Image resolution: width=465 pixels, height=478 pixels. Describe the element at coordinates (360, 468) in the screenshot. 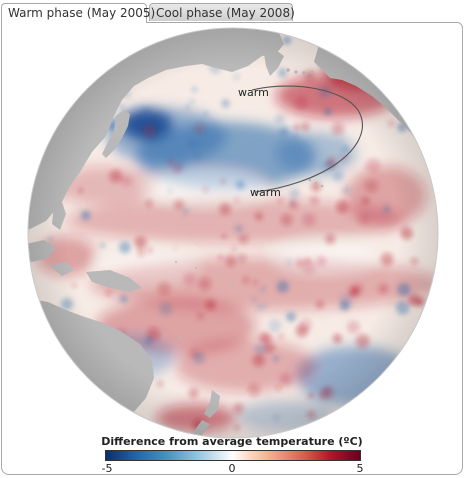

I see `legend-tick-max: 5` at that location.